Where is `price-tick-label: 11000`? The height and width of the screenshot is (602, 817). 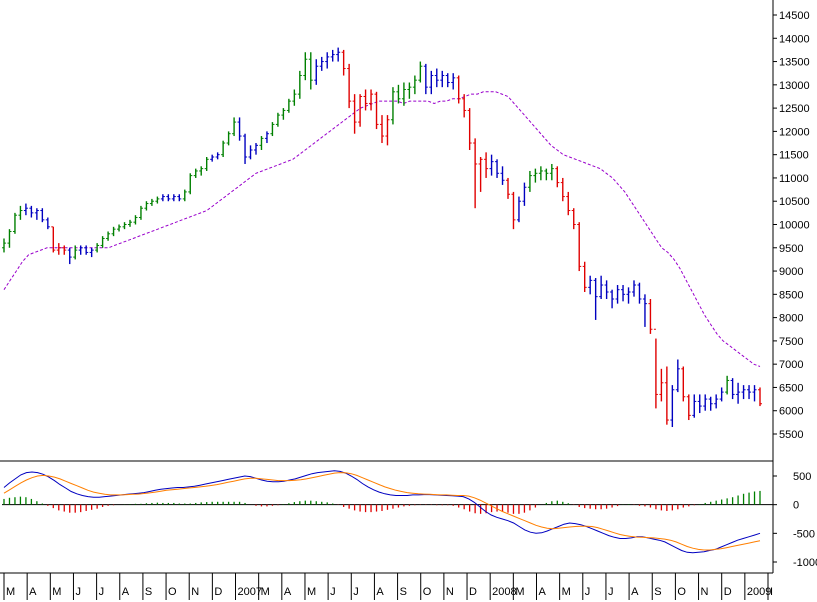 price-tick-label: 11000 is located at coordinates (794, 179).